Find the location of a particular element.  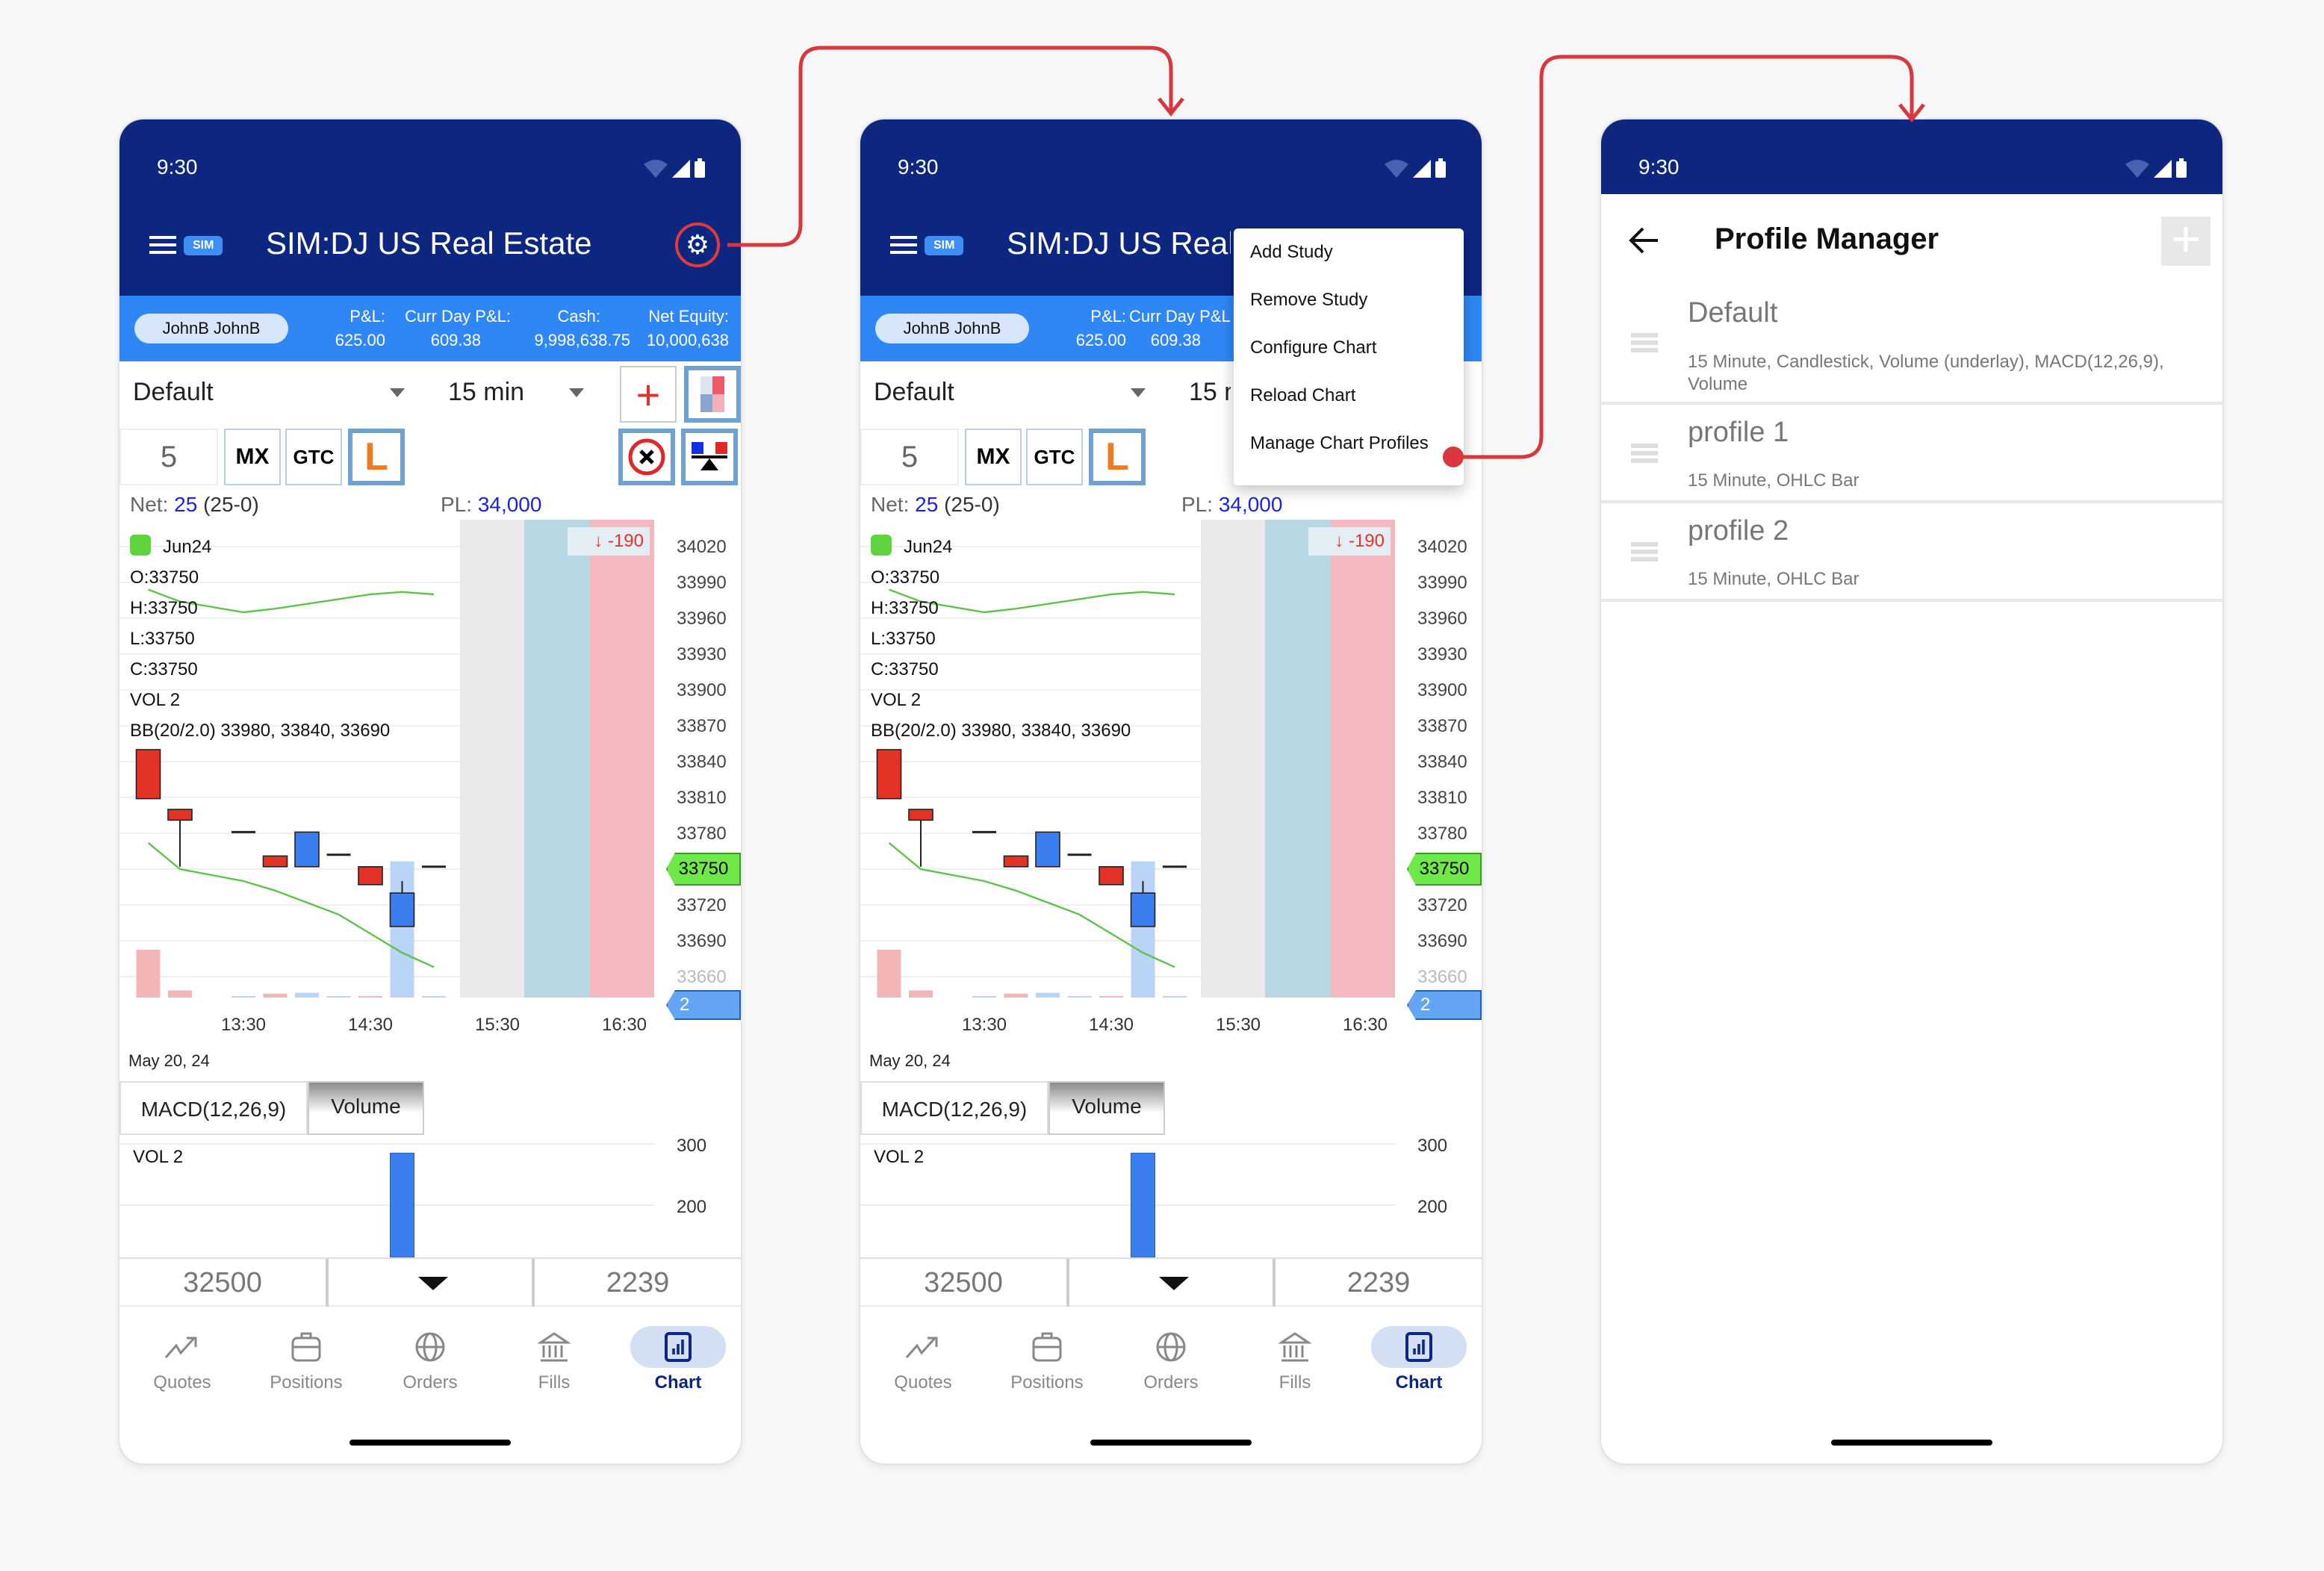

net-position: Net: 25 (25-0) is located at coordinates (935, 505).